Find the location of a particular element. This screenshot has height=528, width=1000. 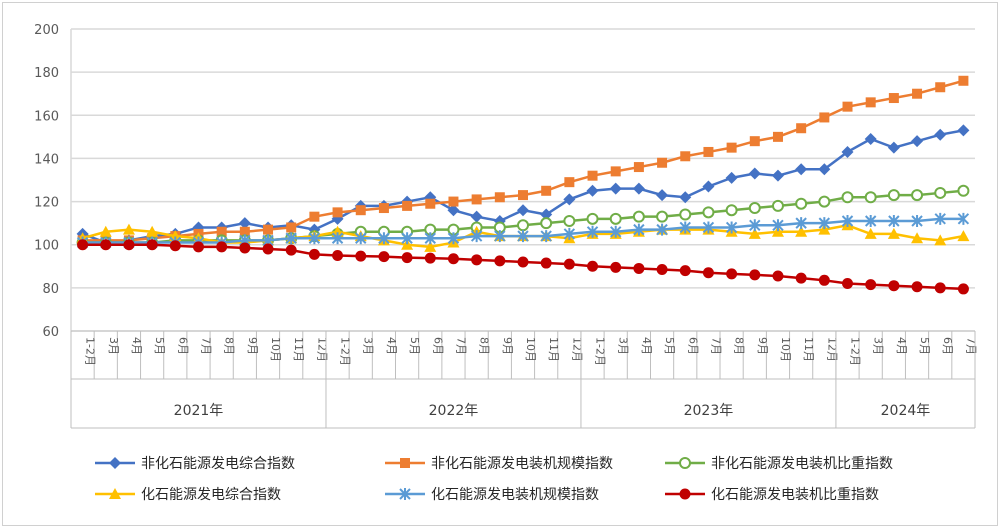

y-tick-label: 160 is located at coordinates (46, 116).